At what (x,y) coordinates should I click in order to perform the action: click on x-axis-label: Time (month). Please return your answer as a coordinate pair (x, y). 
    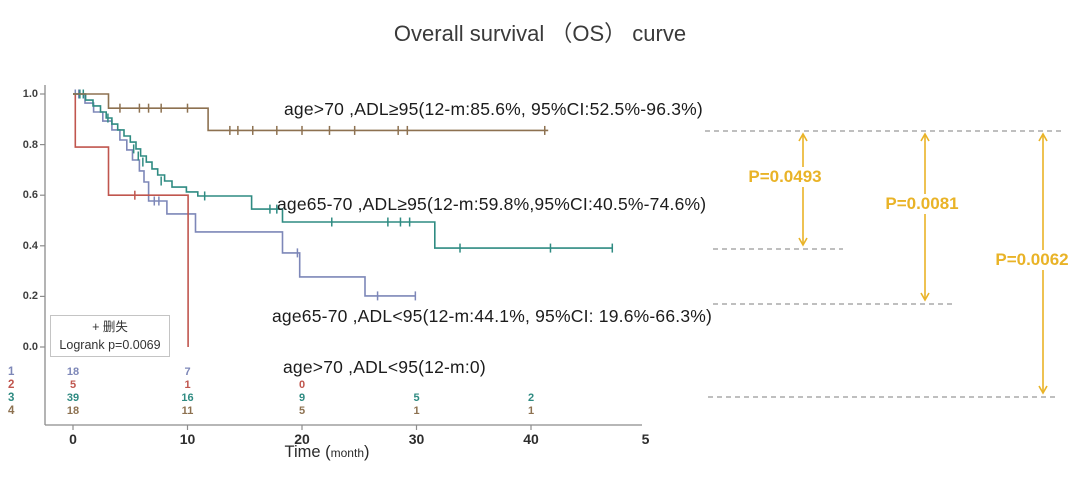
    Looking at the image, I should click on (327, 452).